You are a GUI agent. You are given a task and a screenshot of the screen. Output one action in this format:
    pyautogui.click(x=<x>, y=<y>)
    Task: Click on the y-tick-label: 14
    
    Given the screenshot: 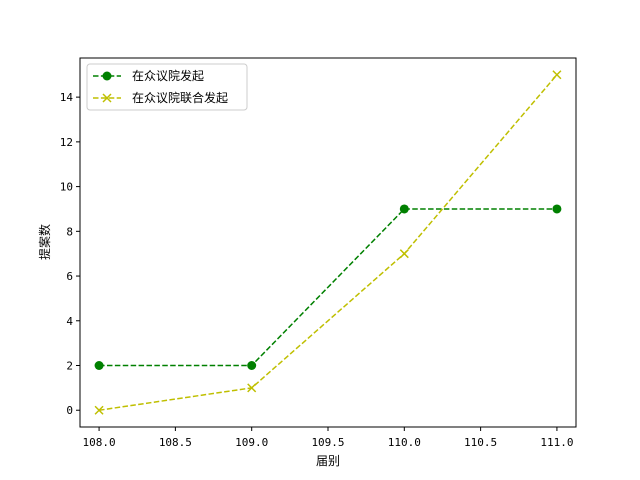 What is the action you would take?
    pyautogui.click(x=67, y=97)
    